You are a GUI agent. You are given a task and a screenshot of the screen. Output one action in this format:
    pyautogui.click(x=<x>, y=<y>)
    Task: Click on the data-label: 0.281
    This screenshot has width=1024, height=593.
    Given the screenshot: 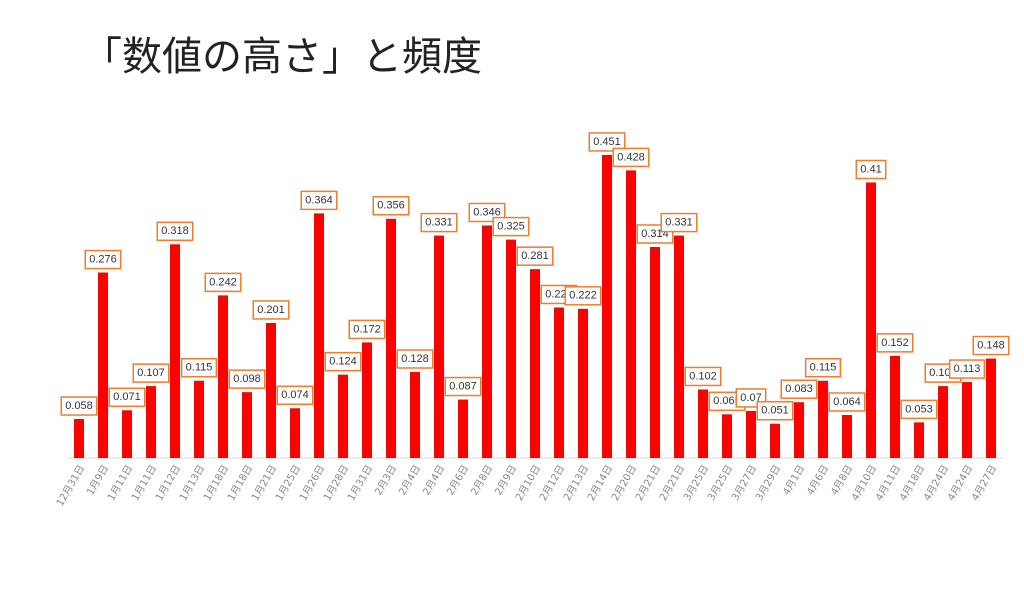 What is the action you would take?
    pyautogui.click(x=535, y=256)
    